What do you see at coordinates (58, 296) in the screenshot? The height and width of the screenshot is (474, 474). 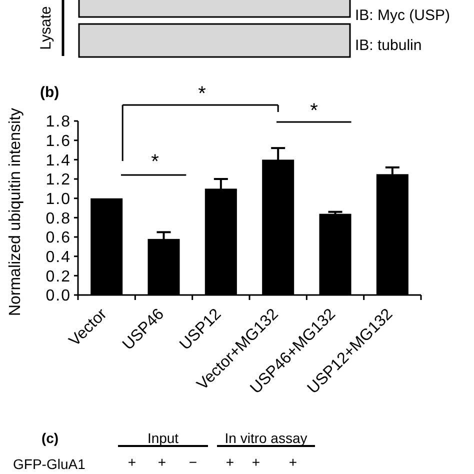 I see `y-tick-label: 0.0` at bounding box center [58, 296].